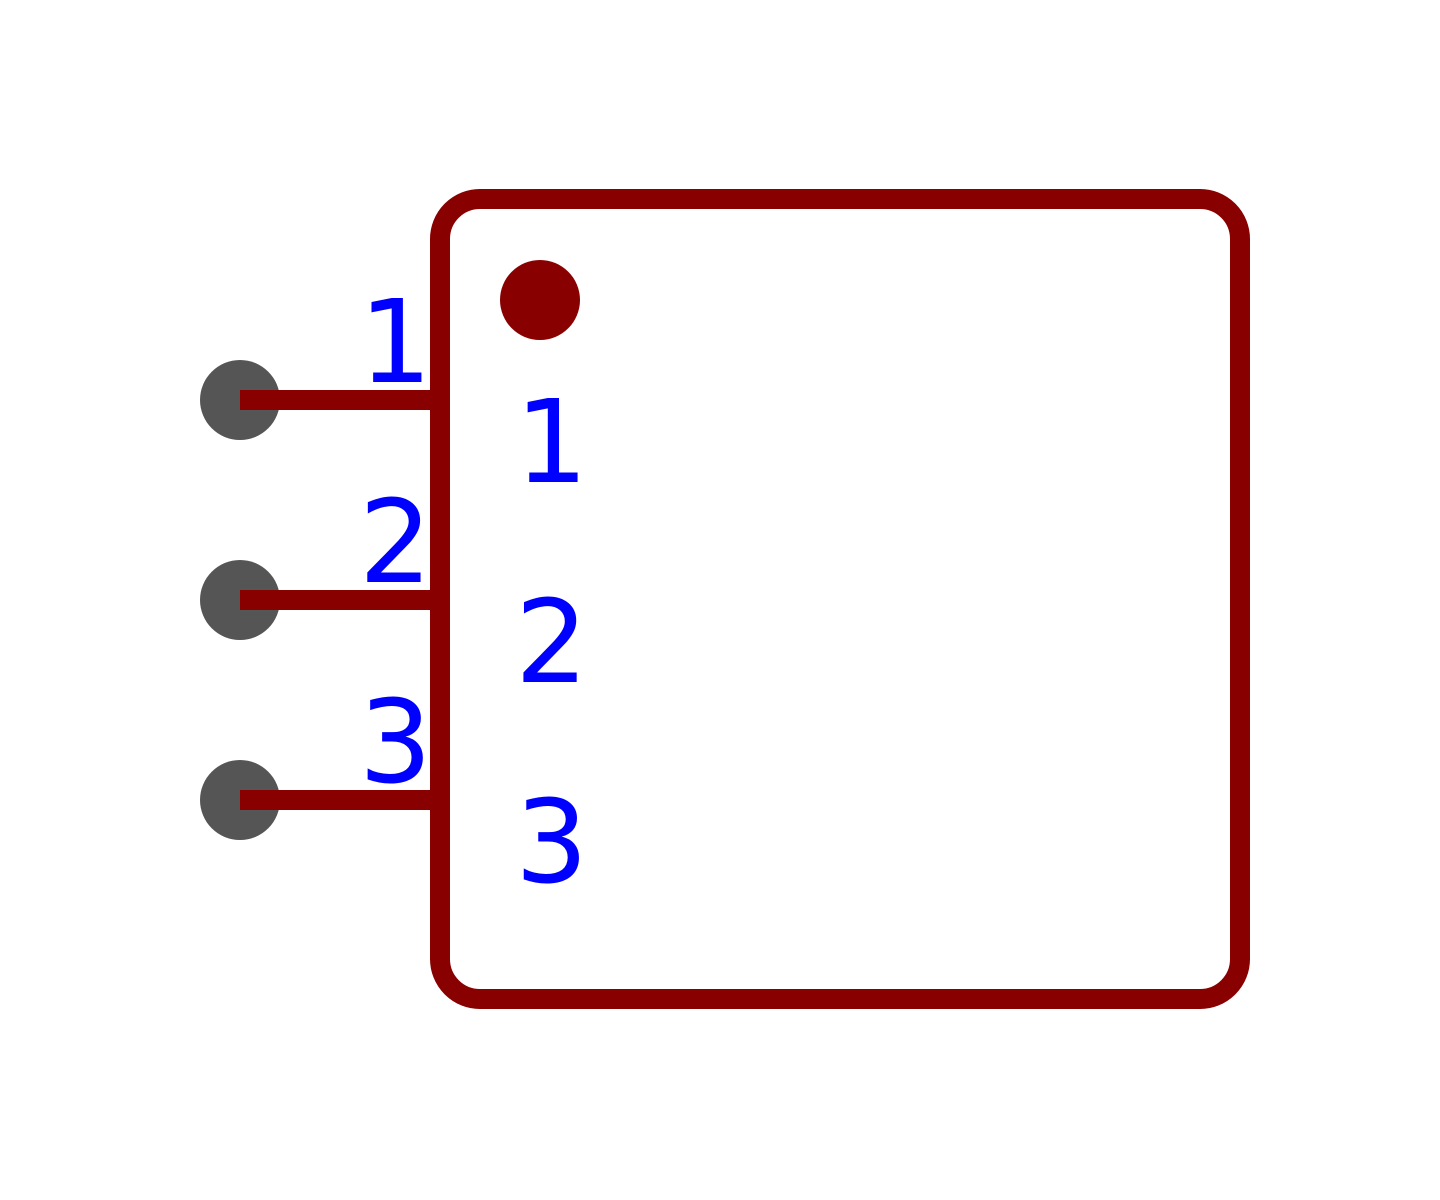 The image size is (1440, 1200). What do you see at coordinates (395, 743) in the screenshot?
I see `pin-3-number: 3` at bounding box center [395, 743].